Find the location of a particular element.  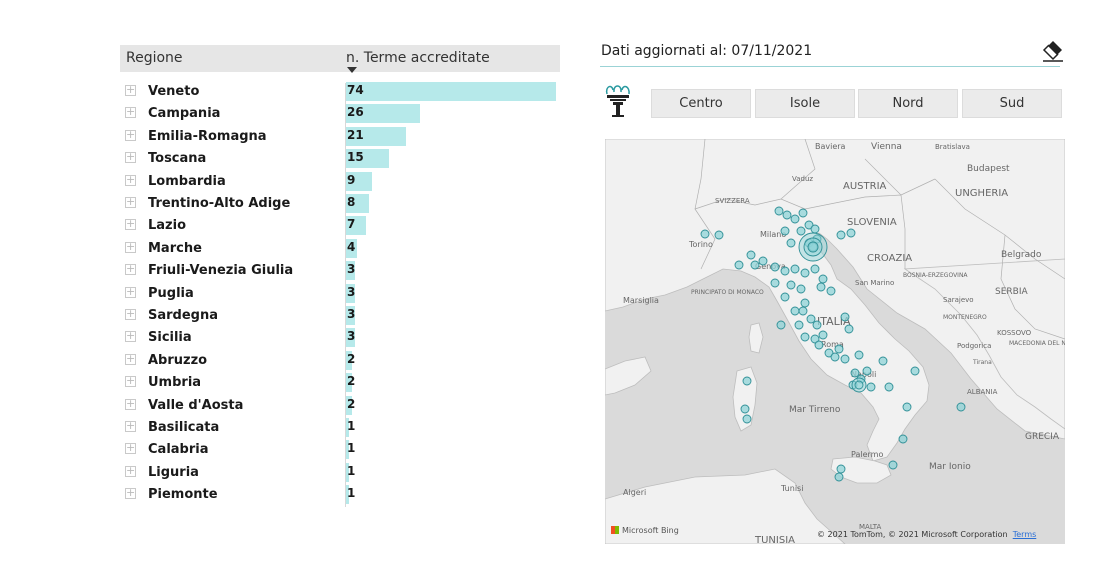

table-row: + Campania 26 is located at coordinates (340, 114).